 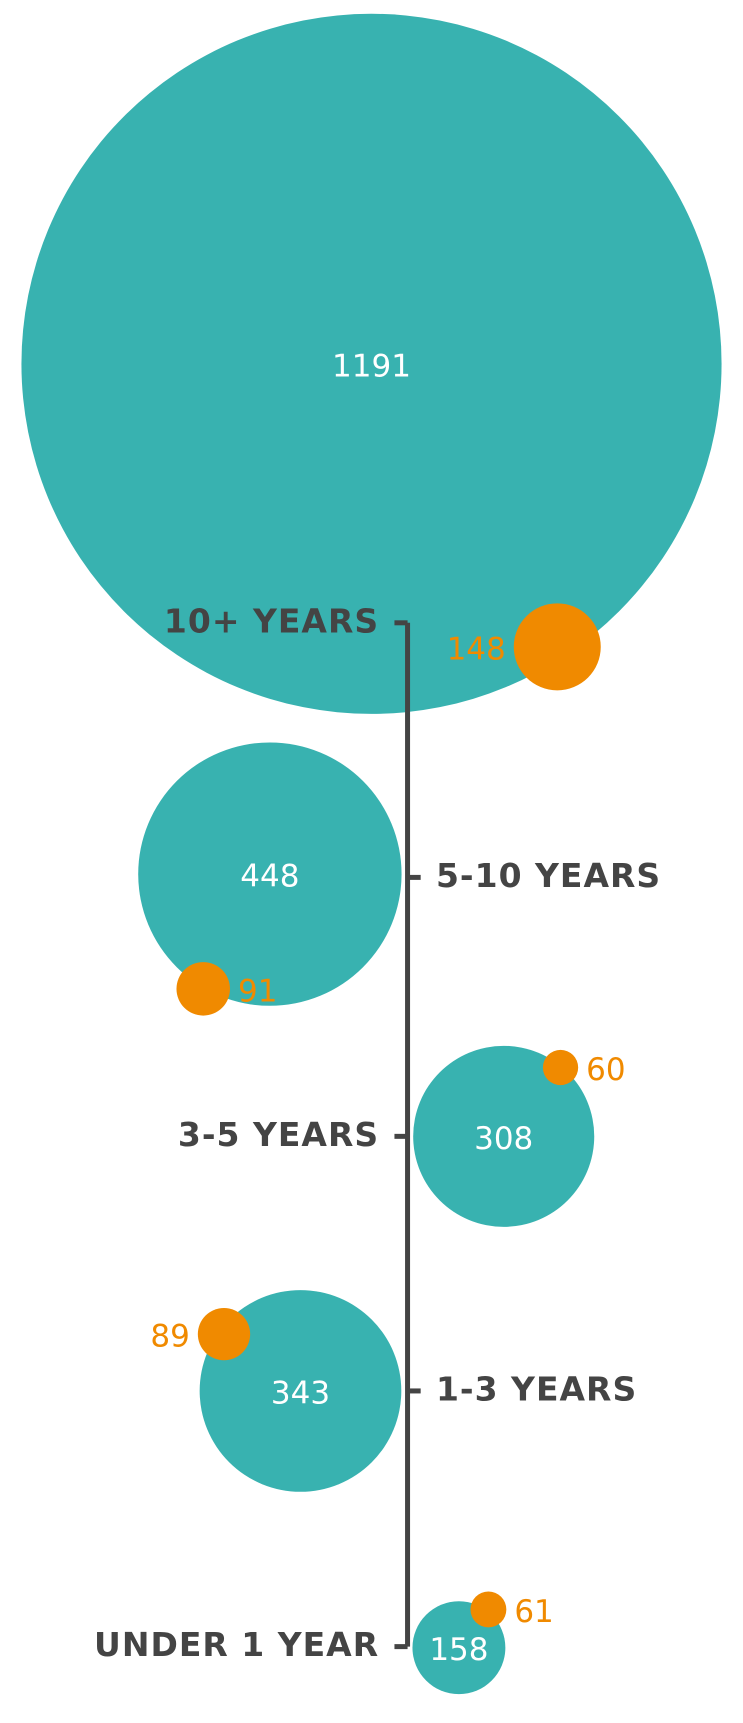 I want to click on category-label: 5-10 YEARS, so click(x=548, y=875).